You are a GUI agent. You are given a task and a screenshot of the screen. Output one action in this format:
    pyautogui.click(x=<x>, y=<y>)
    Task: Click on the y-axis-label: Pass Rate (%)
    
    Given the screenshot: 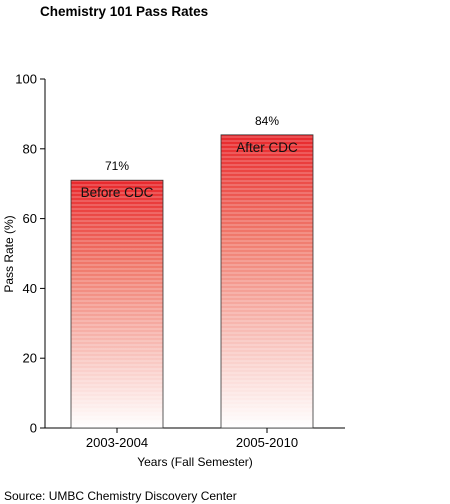 What is the action you would take?
    pyautogui.click(x=9, y=253)
    